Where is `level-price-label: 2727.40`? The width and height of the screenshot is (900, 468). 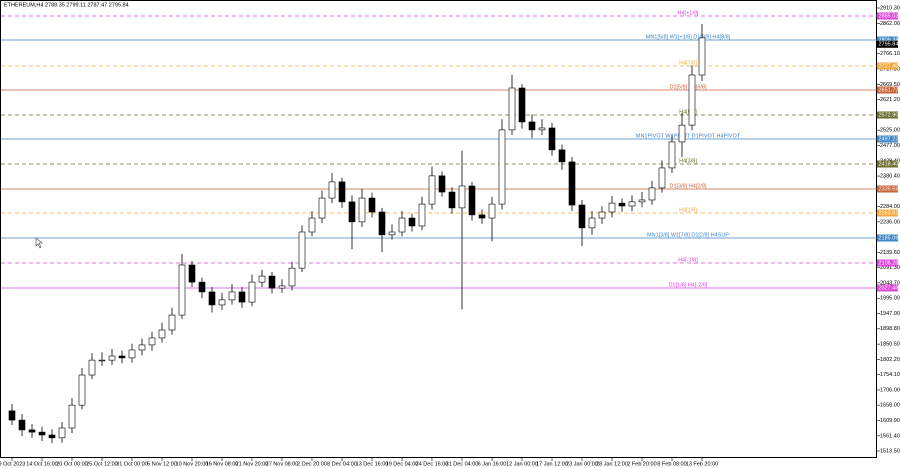
level-price-label: 2727.40 is located at coordinates (889, 66).